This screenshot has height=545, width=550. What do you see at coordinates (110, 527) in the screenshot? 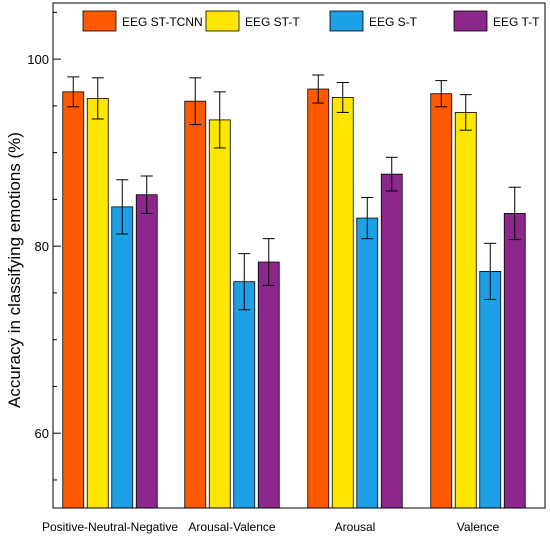
I see `x-tick-label: Positive-Neutral-Negative` at bounding box center [110, 527].